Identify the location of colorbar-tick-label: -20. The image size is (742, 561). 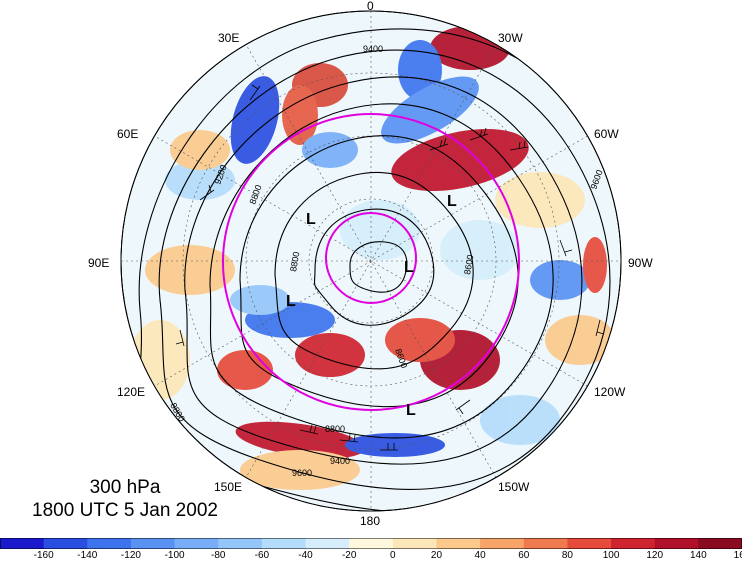
(349, 555).